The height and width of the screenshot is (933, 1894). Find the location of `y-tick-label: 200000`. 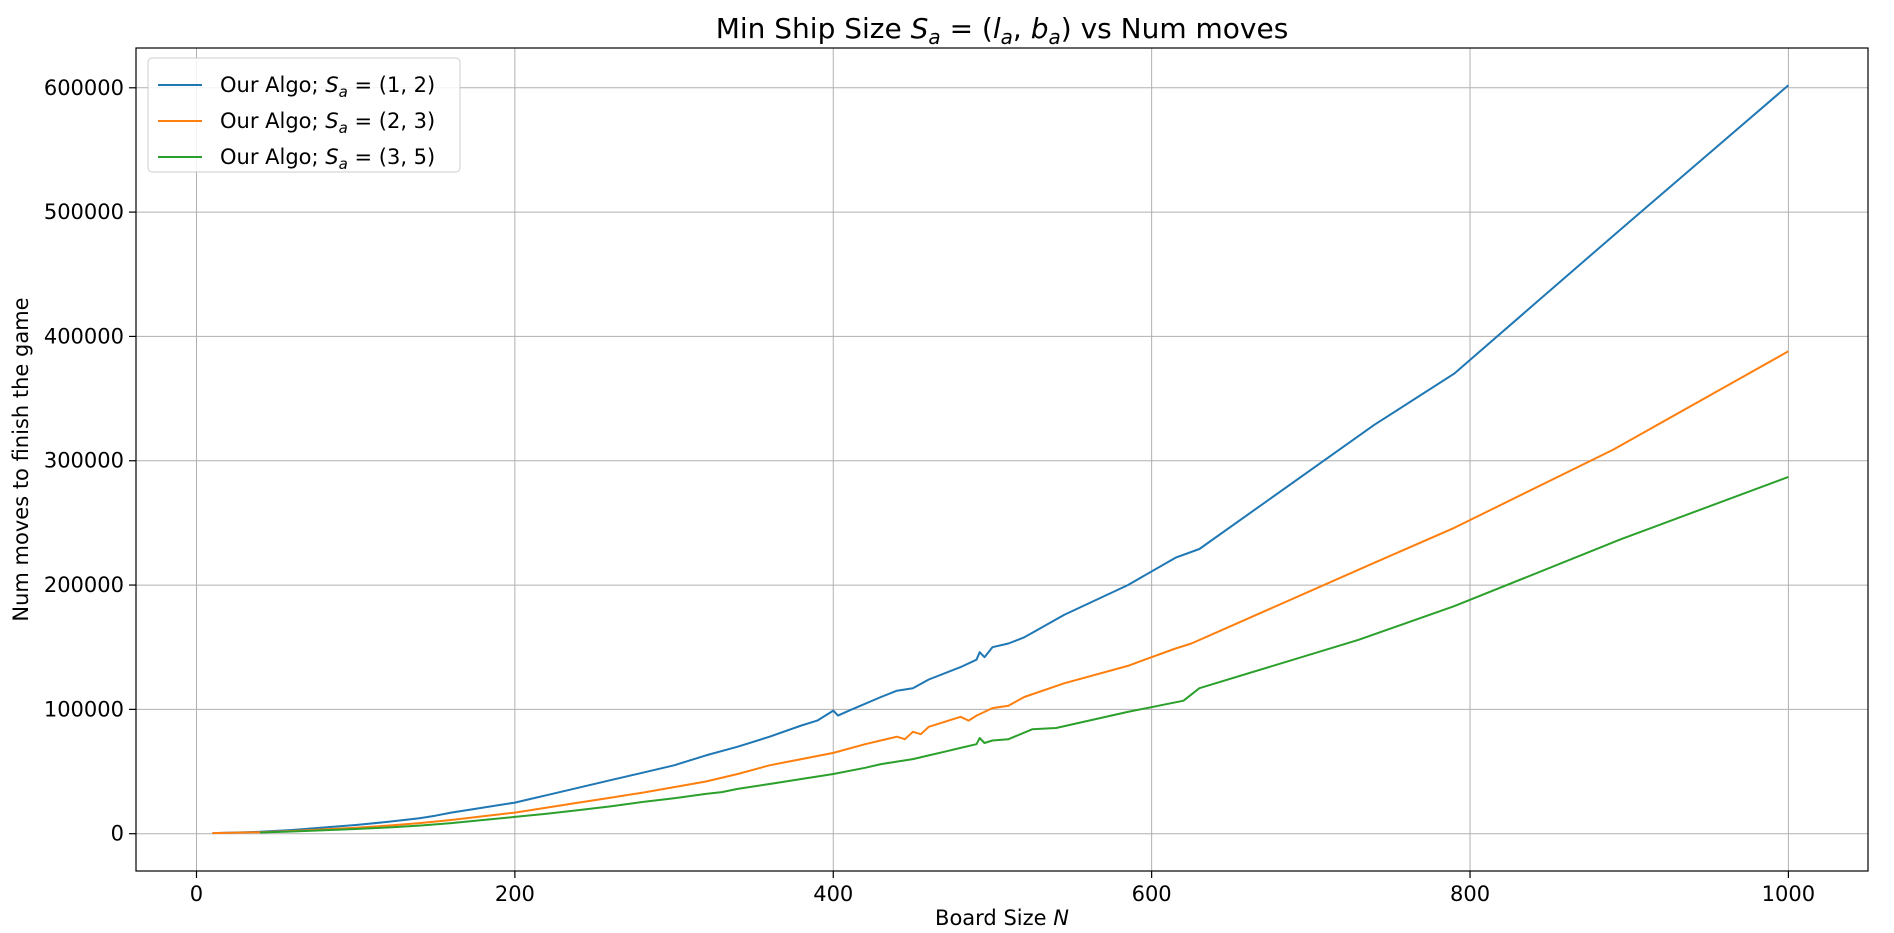

y-tick-label: 200000 is located at coordinates (84, 585).